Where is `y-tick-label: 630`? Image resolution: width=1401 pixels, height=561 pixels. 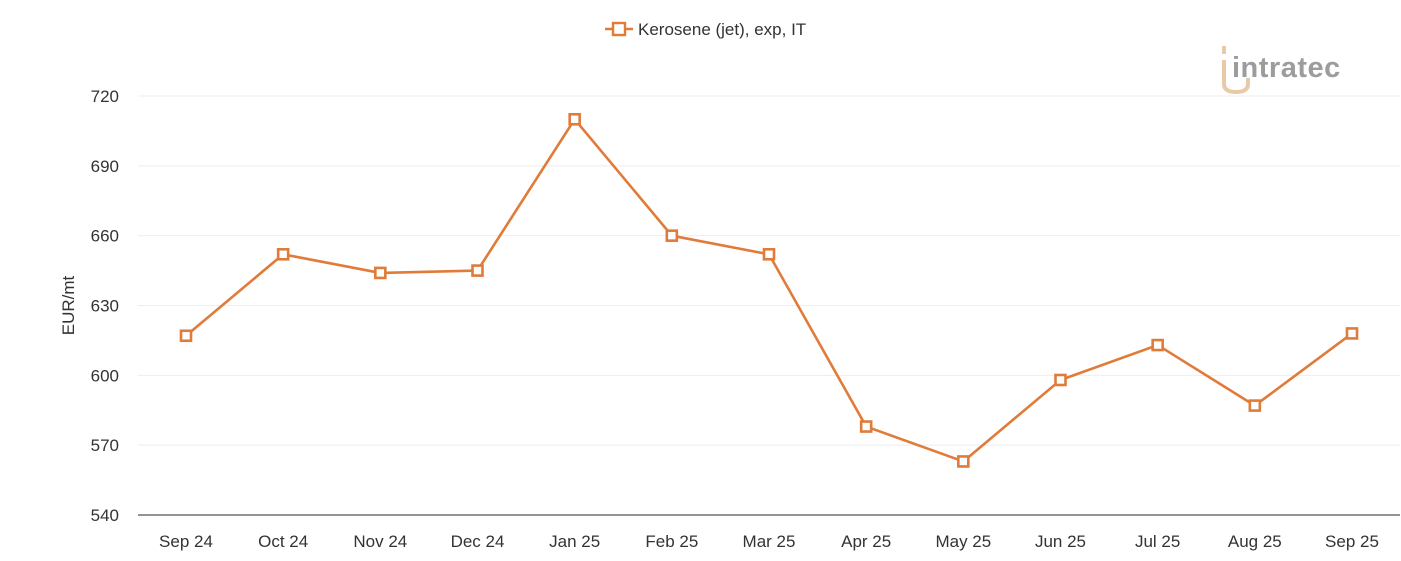 y-tick-label: 630 is located at coordinates (105, 306).